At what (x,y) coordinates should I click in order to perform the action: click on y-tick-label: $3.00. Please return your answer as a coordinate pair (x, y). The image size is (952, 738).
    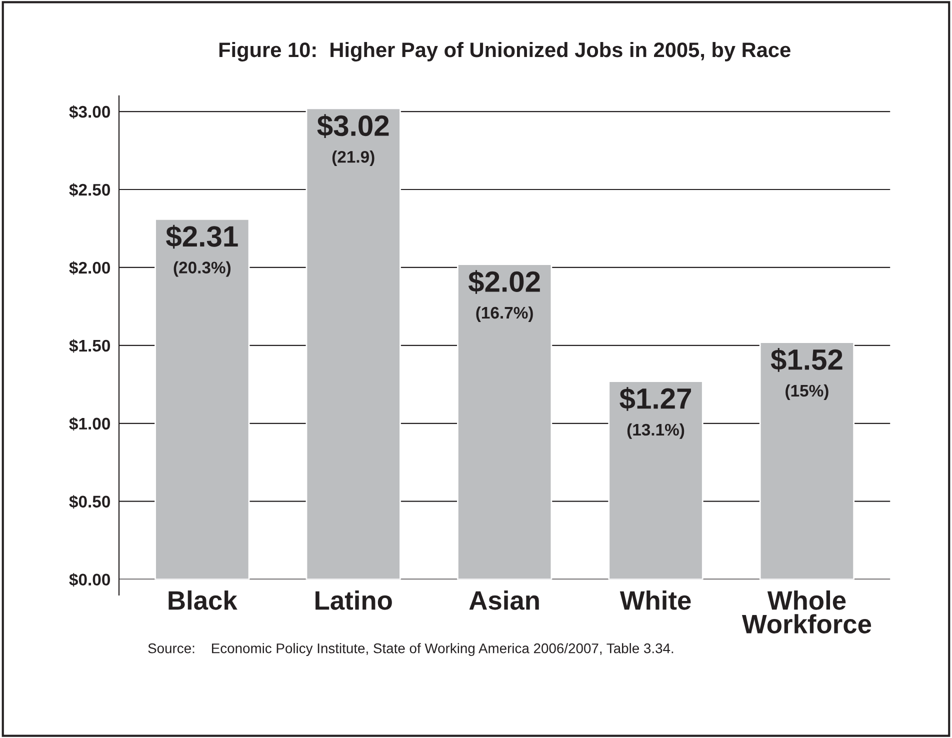
    Looking at the image, I should click on (89, 112).